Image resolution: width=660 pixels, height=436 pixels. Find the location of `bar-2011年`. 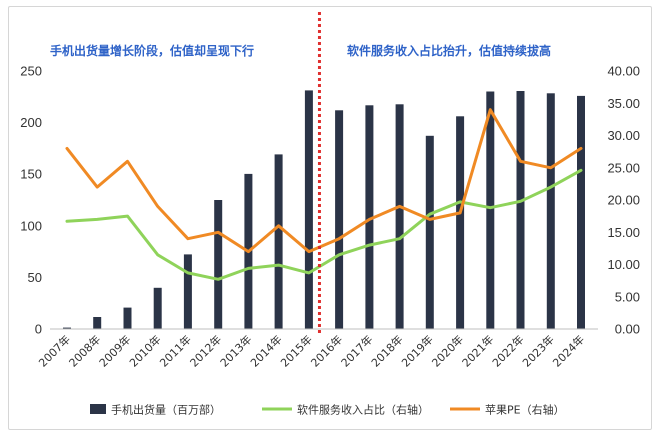

bar-2011年 is located at coordinates (187, 291).